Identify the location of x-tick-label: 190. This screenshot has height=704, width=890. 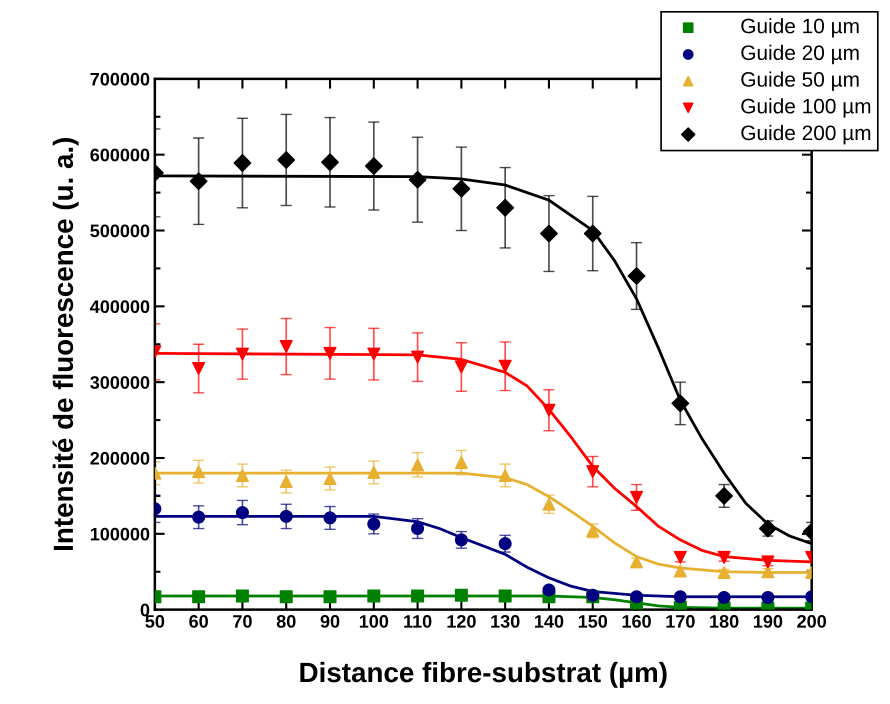
(768, 621).